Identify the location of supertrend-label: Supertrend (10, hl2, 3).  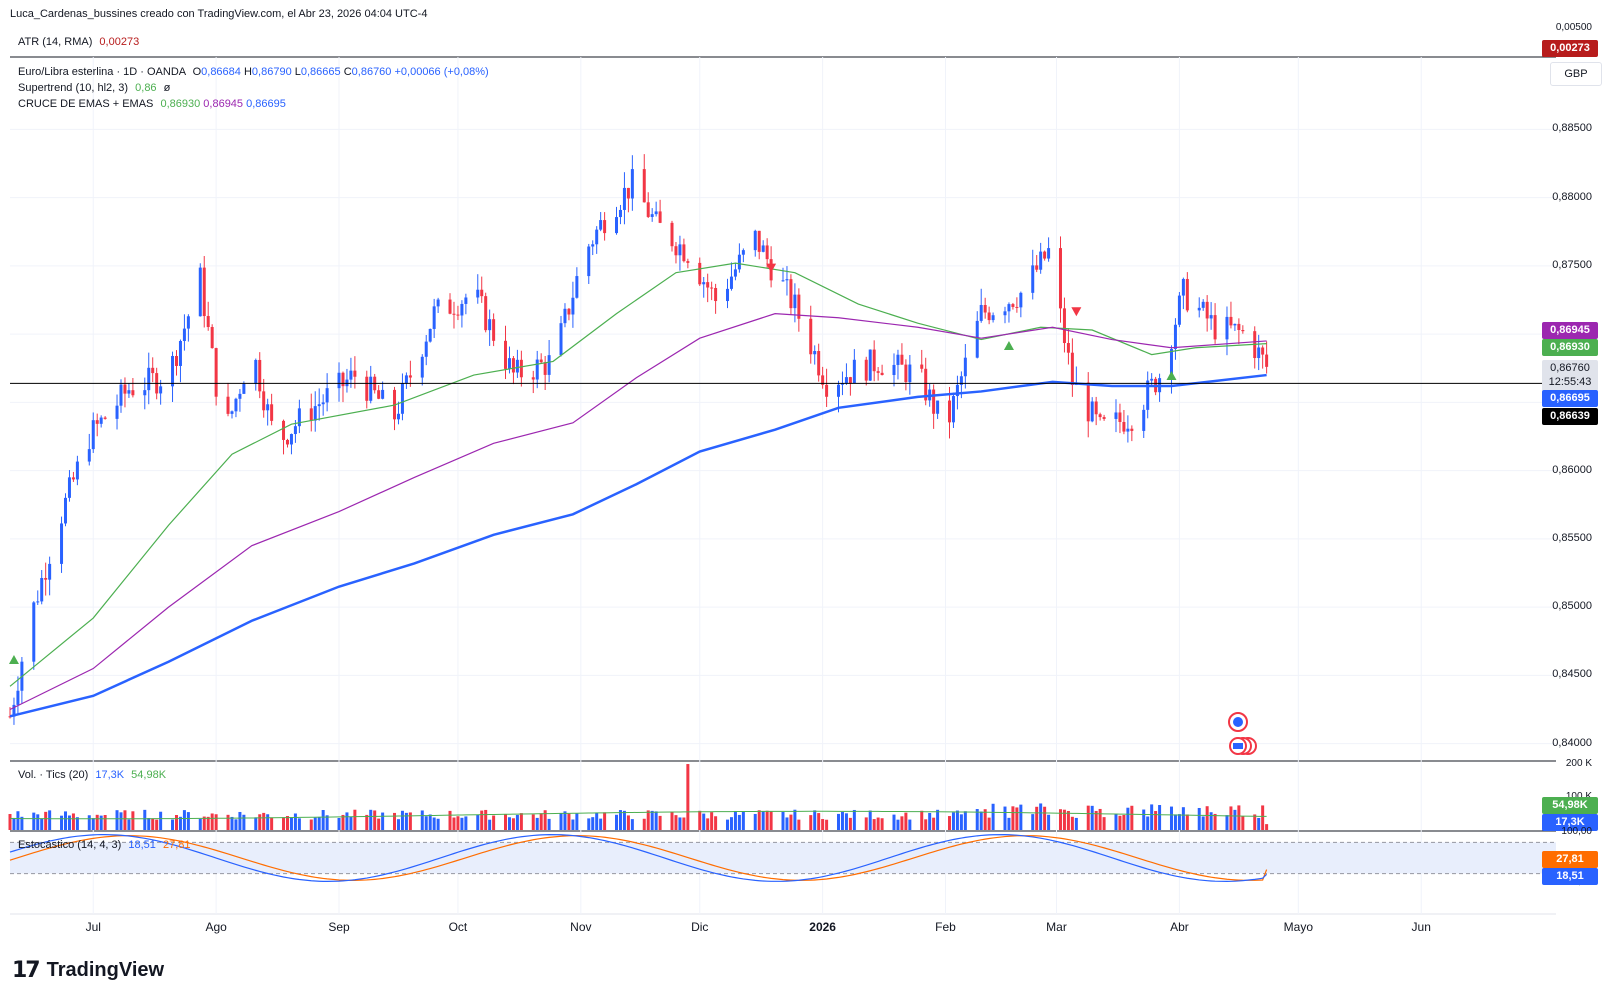
(73, 88).